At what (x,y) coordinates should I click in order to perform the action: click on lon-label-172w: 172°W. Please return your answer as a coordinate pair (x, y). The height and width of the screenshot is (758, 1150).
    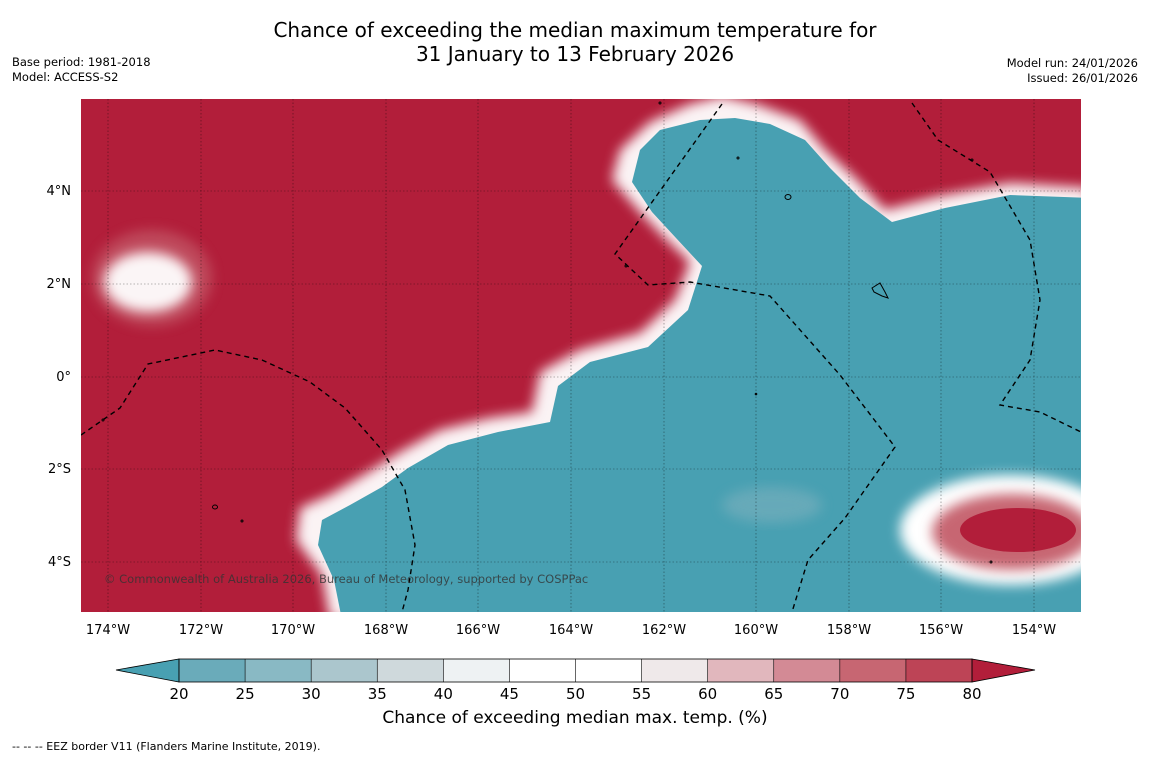
    Looking at the image, I should click on (201, 630).